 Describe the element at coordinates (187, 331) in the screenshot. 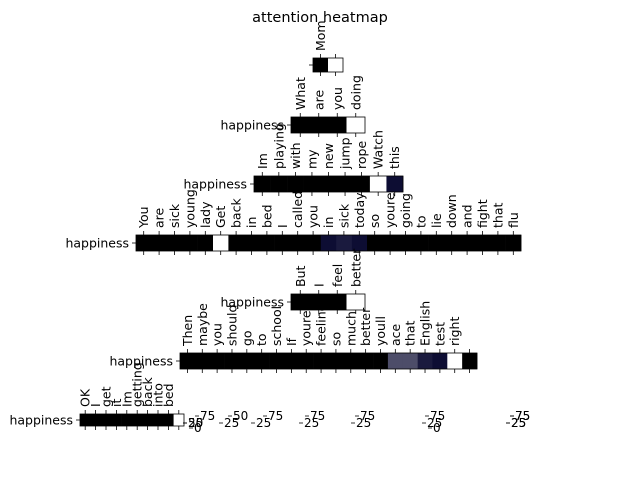

I see `x-token-label: Then` at that location.